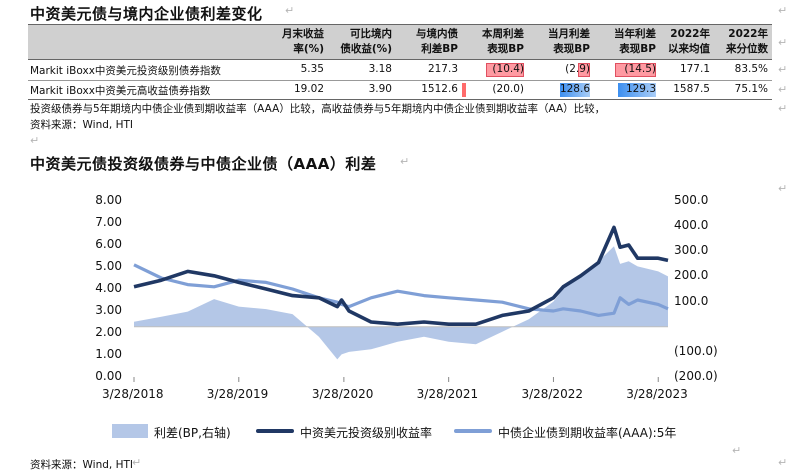 This screenshot has width=795, height=474. Describe the element at coordinates (108, 354) in the screenshot. I see `y-left-tick-label: 1.00` at that location.